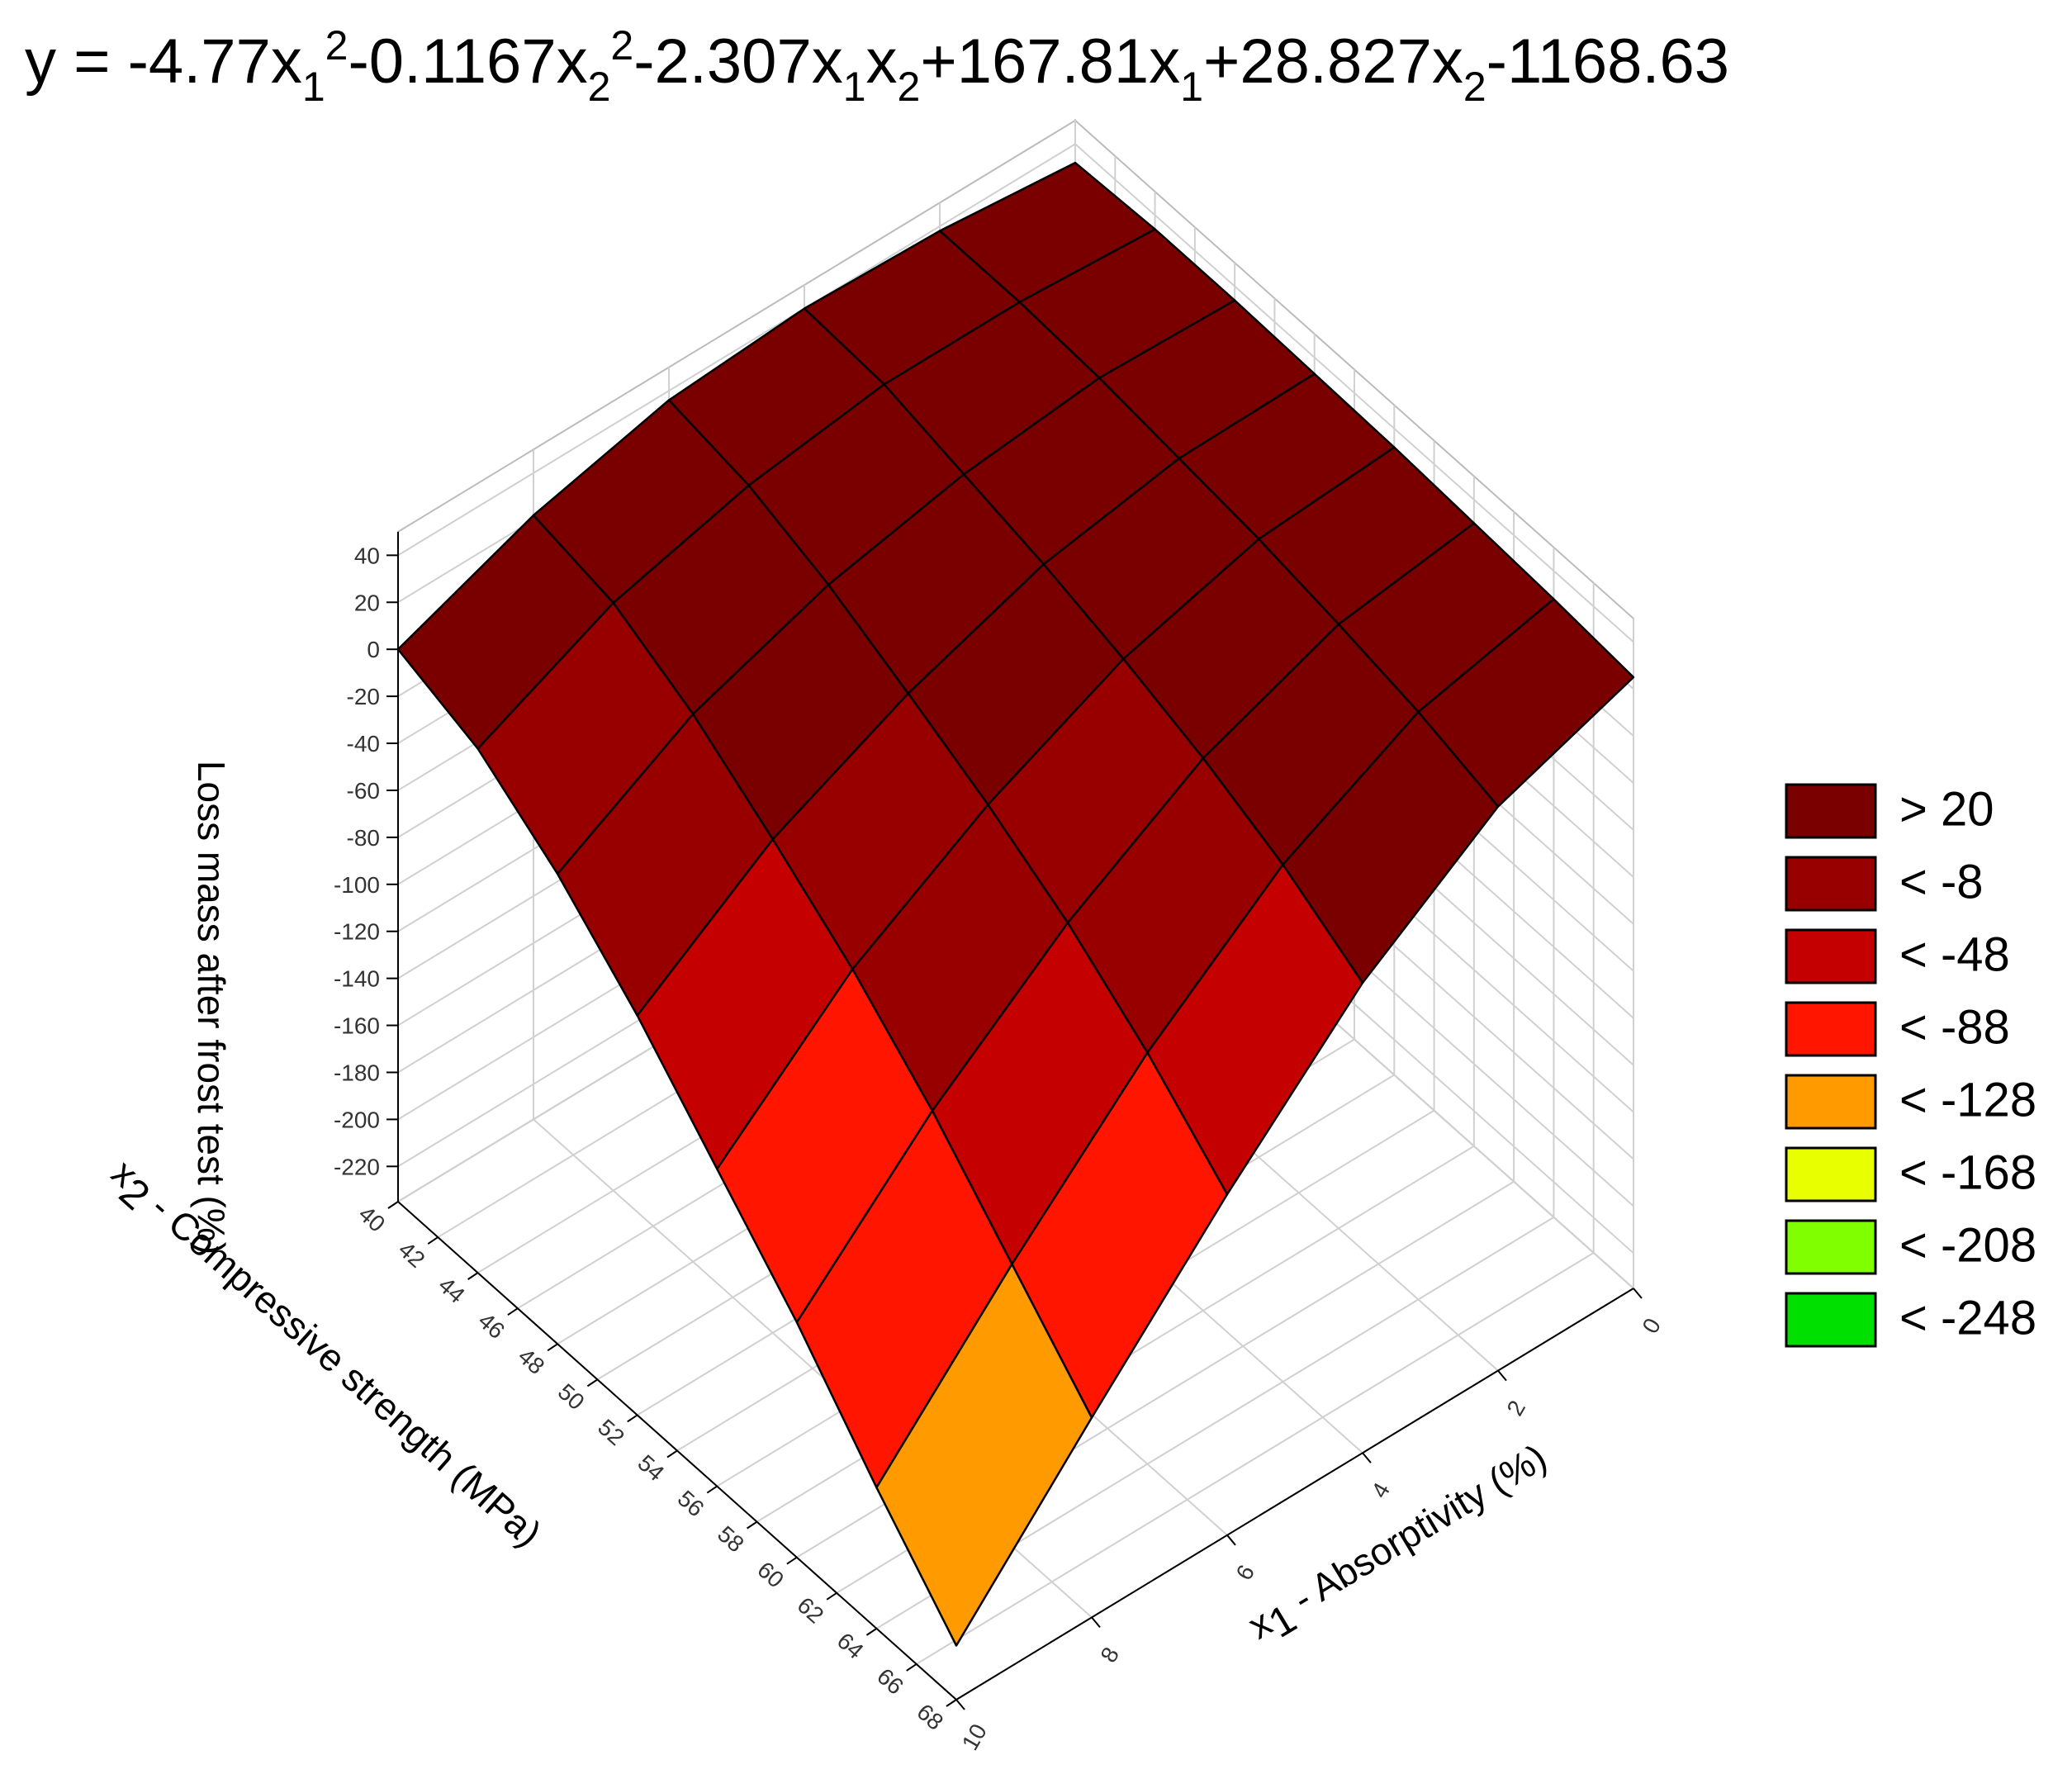 The image size is (2072, 1774). Describe the element at coordinates (367, 602) in the screenshot. I see `z-tick-label: 20` at that location.